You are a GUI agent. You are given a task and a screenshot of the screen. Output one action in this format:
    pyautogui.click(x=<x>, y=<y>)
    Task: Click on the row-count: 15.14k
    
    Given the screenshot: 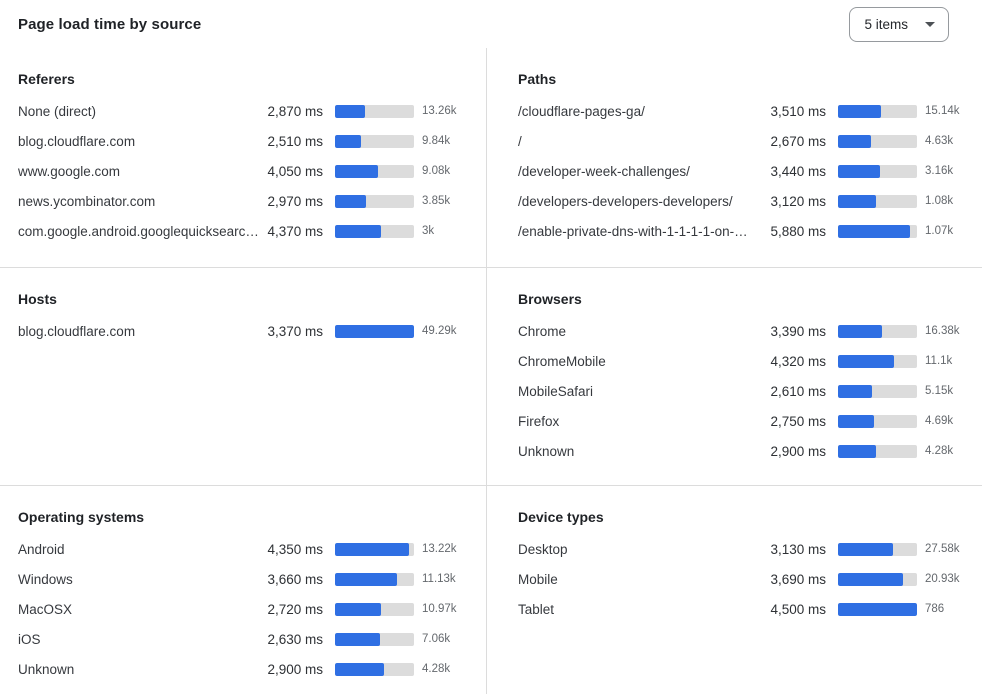 What is the action you would take?
    pyautogui.click(x=942, y=111)
    